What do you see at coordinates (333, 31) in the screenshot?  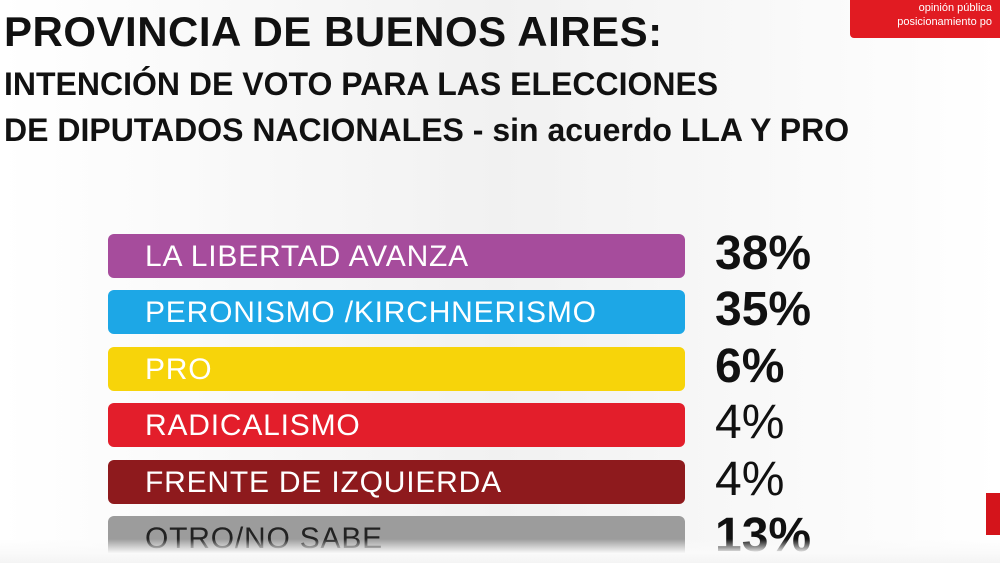 I see `page-title: PROVINCIA DE BUENOS AIRES:` at bounding box center [333, 31].